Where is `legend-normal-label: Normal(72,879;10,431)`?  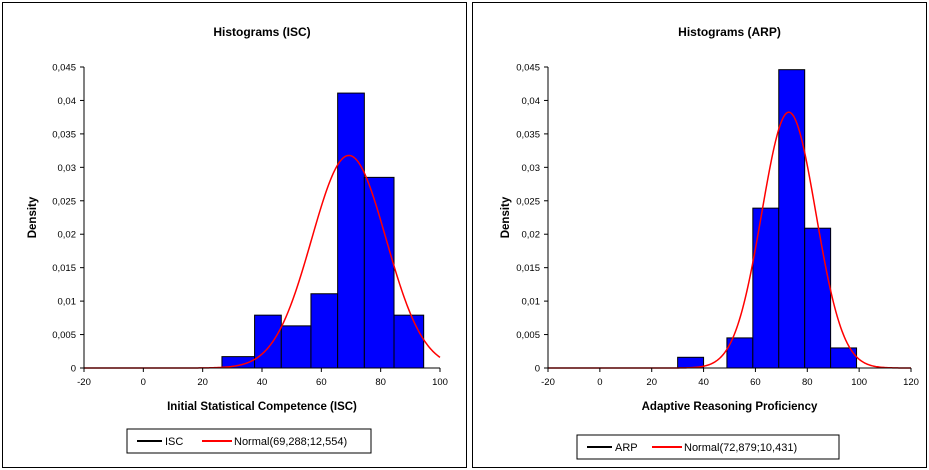
legend-normal-label: Normal(72,879;10,431) is located at coordinates (740, 448).